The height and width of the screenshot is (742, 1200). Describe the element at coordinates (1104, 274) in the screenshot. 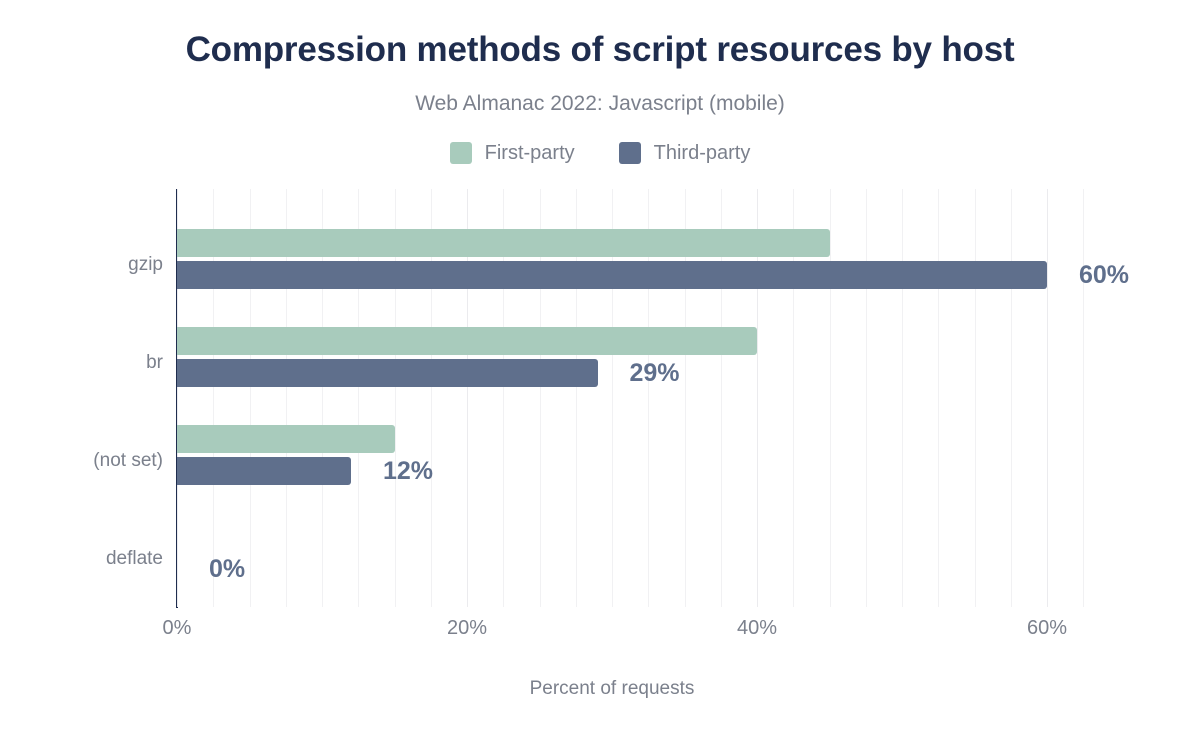

I see `bar-value-label: 60%` at that location.